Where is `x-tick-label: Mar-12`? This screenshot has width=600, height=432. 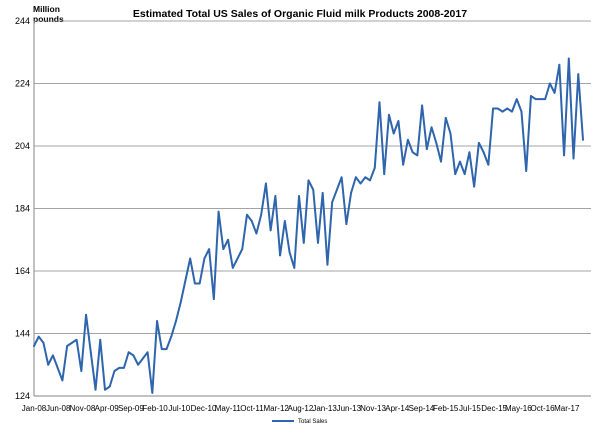
x-tick-label: Mar-12 is located at coordinates (277, 408).